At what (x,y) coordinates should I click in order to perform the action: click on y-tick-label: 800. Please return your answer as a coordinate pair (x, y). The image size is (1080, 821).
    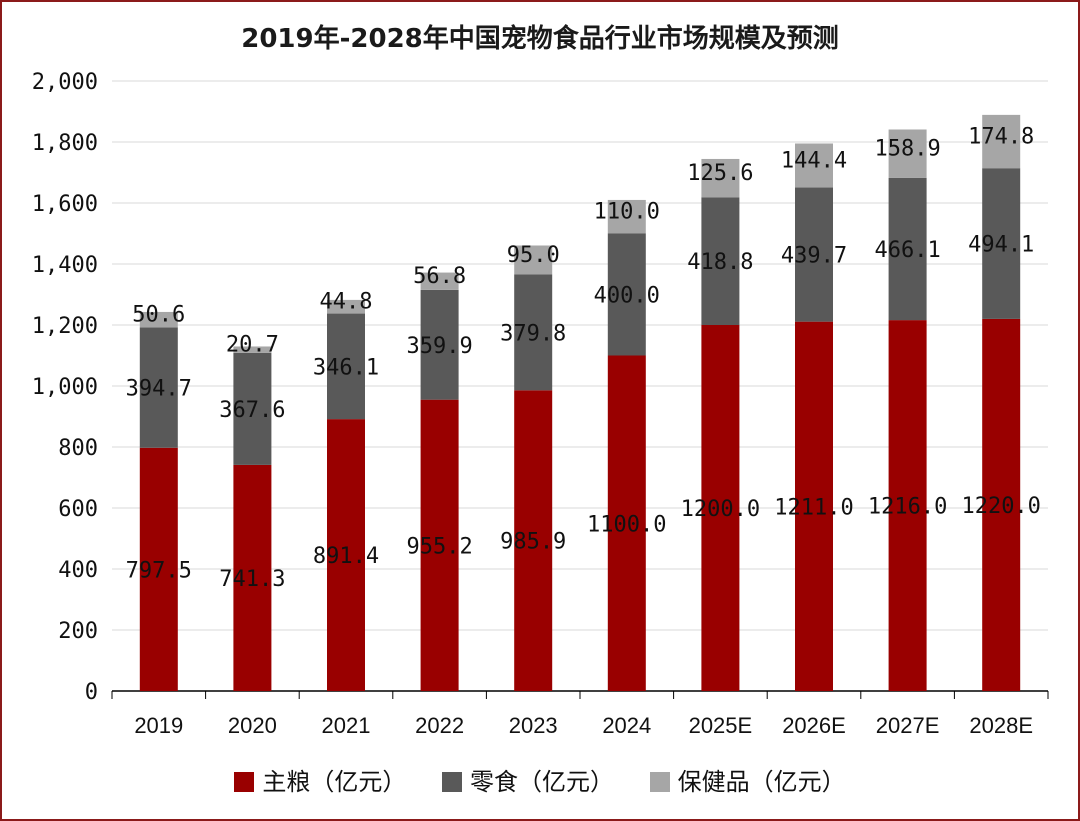
    Looking at the image, I should click on (78, 448).